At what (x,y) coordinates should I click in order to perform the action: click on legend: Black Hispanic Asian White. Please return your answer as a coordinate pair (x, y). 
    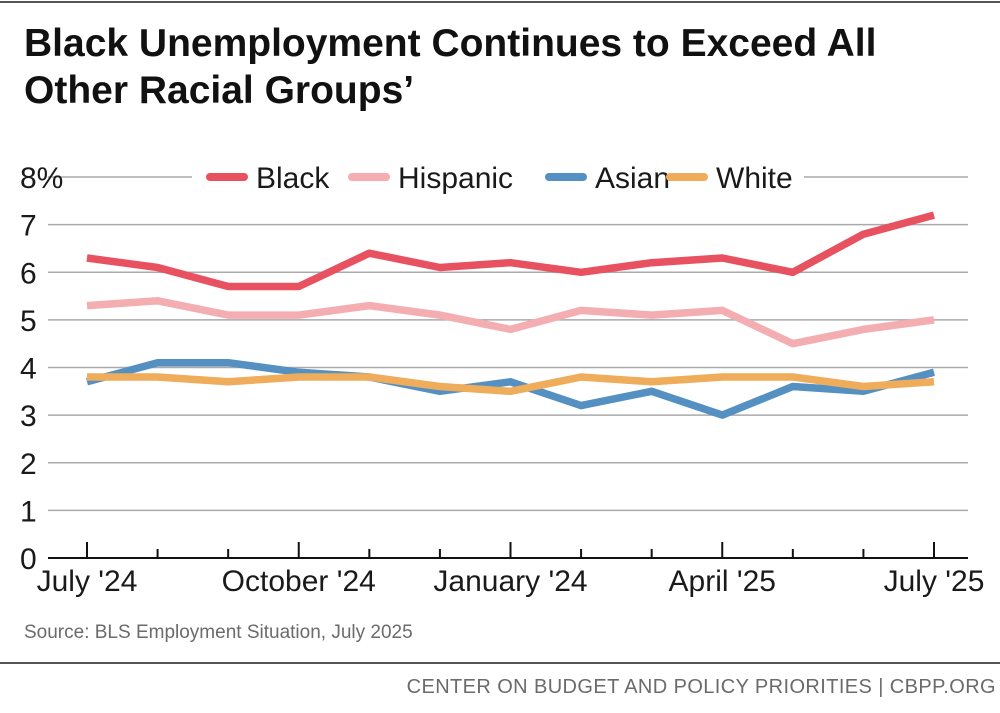
    Looking at the image, I should click on (498, 177).